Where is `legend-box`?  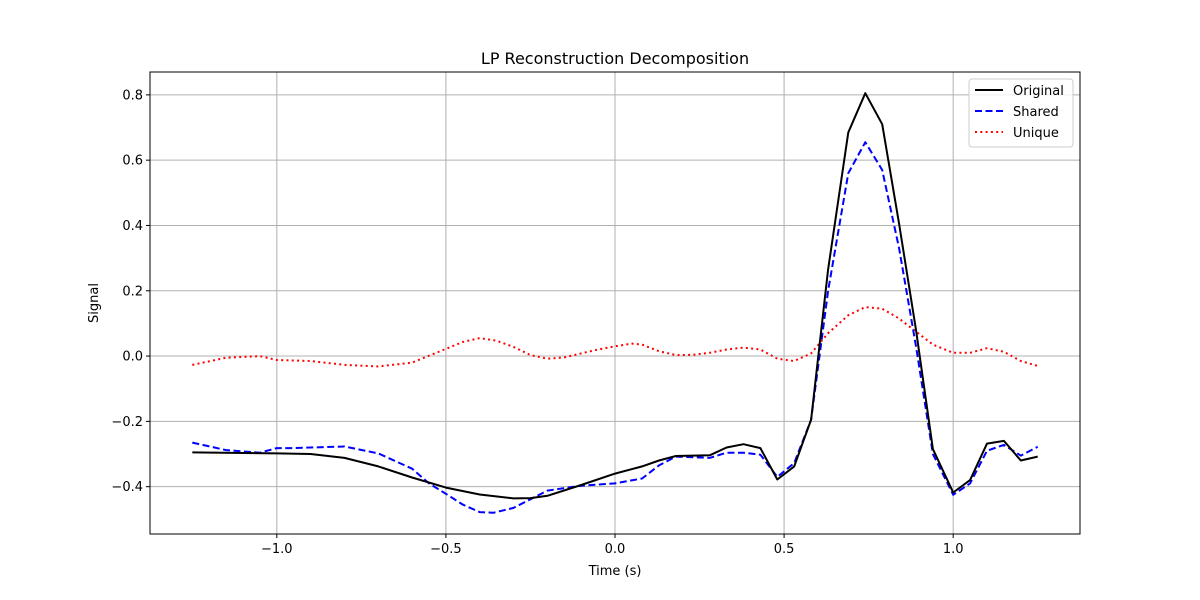 legend-box is located at coordinates (1021, 113).